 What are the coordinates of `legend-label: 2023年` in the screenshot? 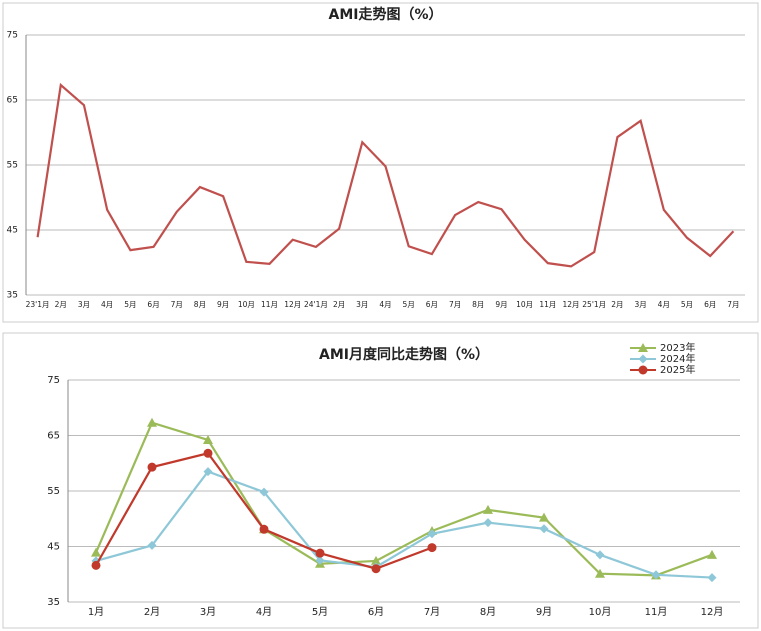 It's located at (677, 347).